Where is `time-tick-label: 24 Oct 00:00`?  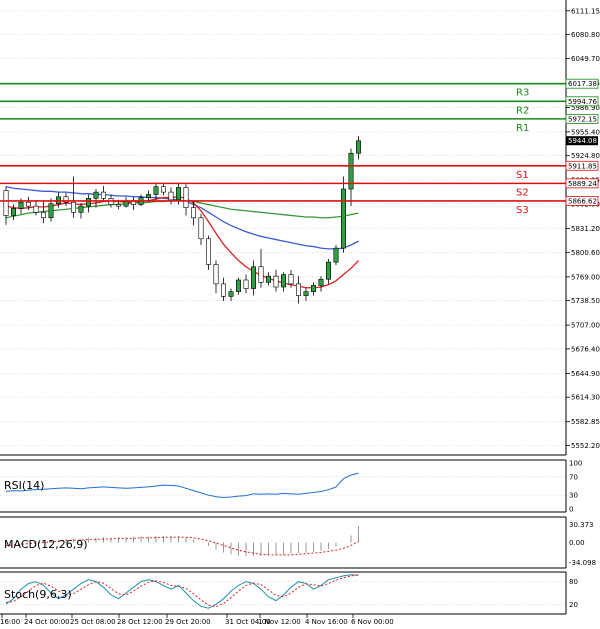
time-tick-label: 24 Oct 00:00 is located at coordinates (47, 622).